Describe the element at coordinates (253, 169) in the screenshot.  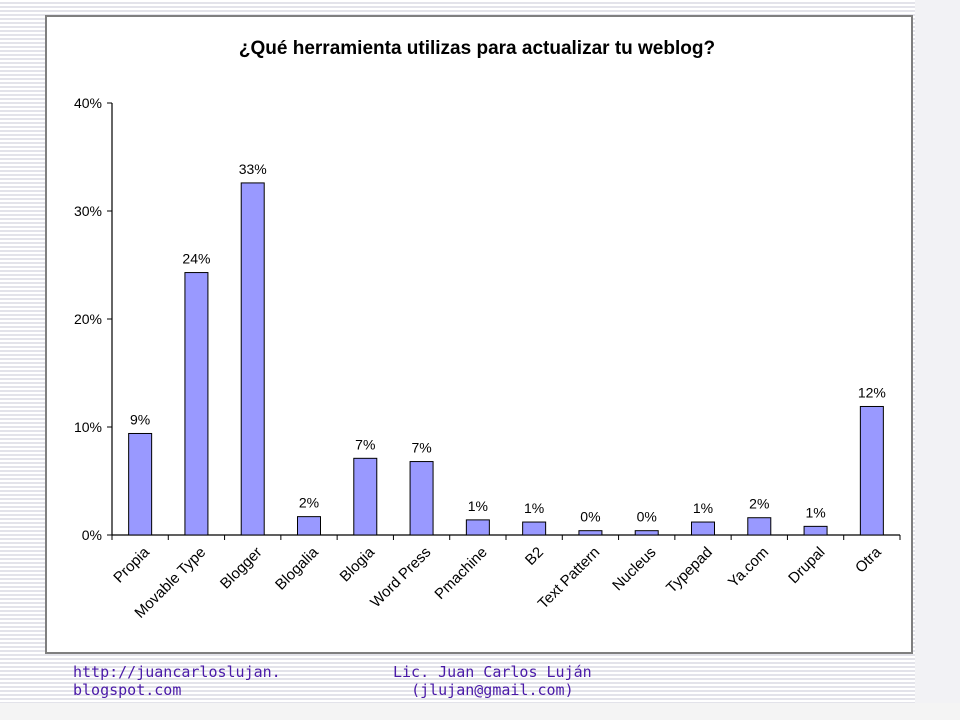
I see `data-label: 33%` at that location.